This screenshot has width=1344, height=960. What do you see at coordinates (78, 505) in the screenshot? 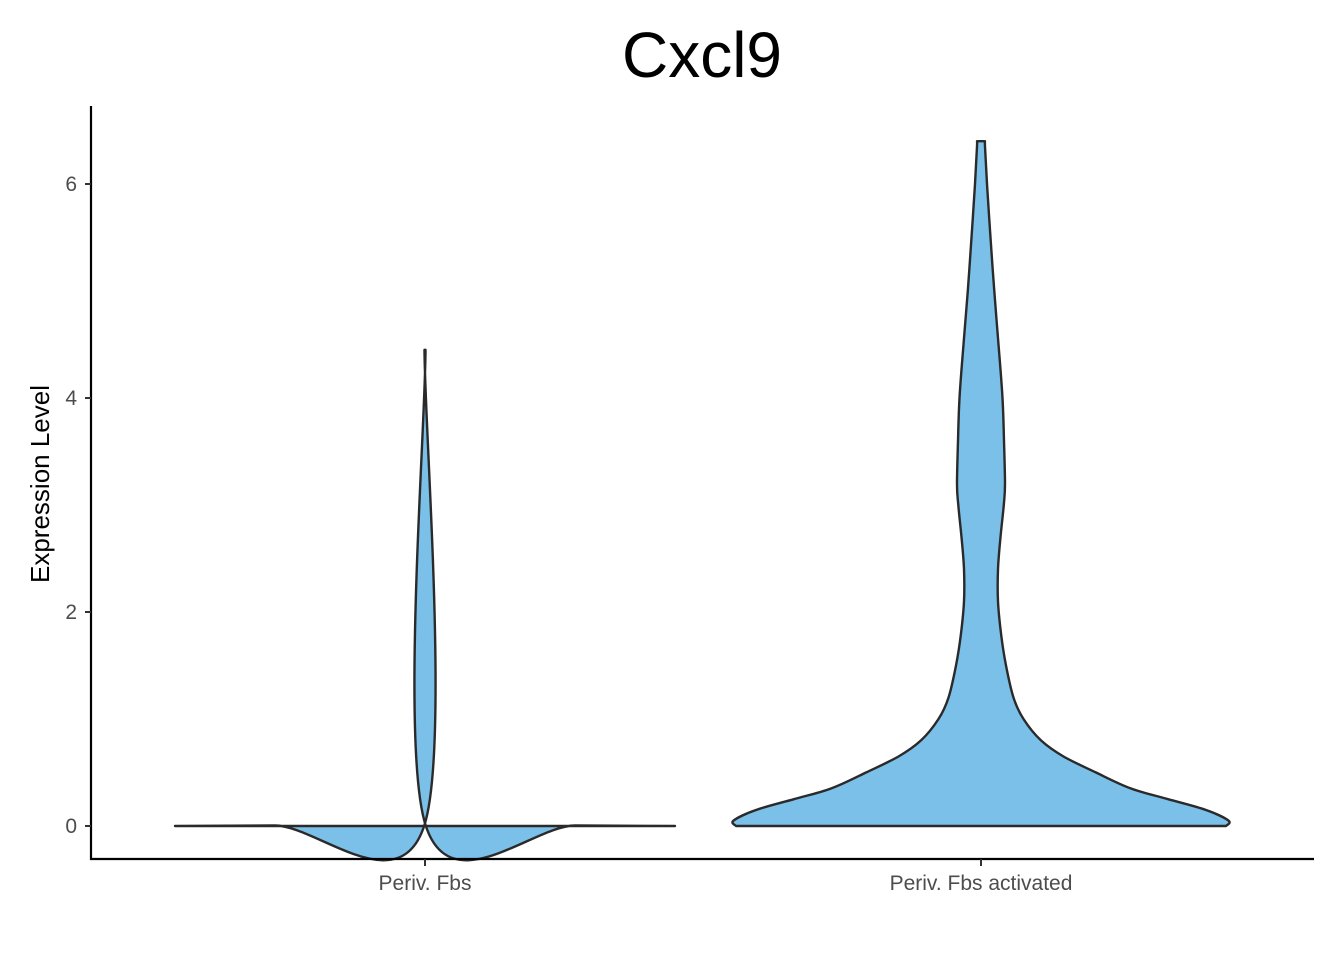
I see `y-axis-ticks: 0 2 4 6` at bounding box center [78, 505].